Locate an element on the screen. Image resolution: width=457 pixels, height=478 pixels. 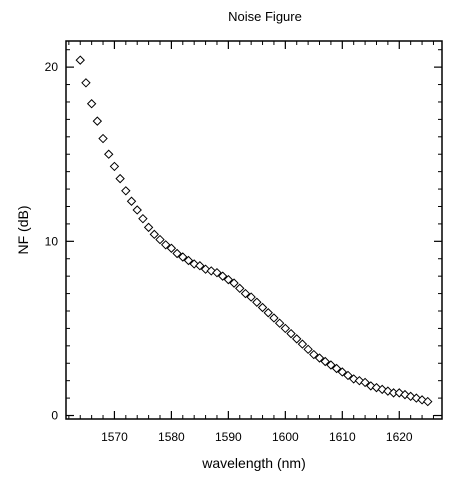
x-tick-label: 1580 is located at coordinates (171, 437).